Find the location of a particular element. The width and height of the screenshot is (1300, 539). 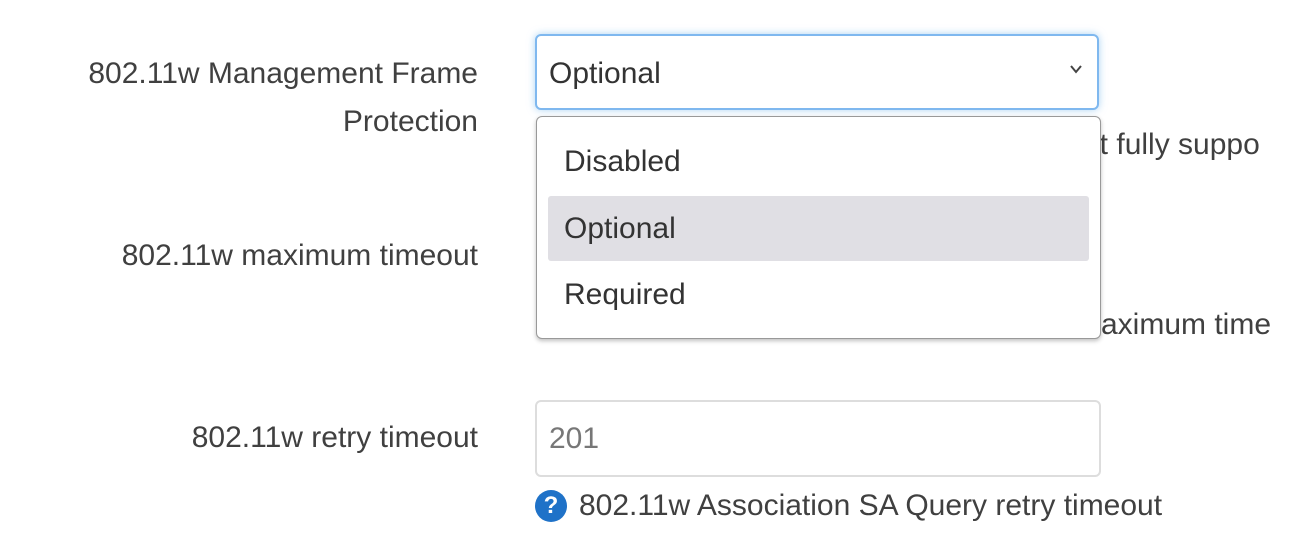

option-required: Required is located at coordinates (625, 294).